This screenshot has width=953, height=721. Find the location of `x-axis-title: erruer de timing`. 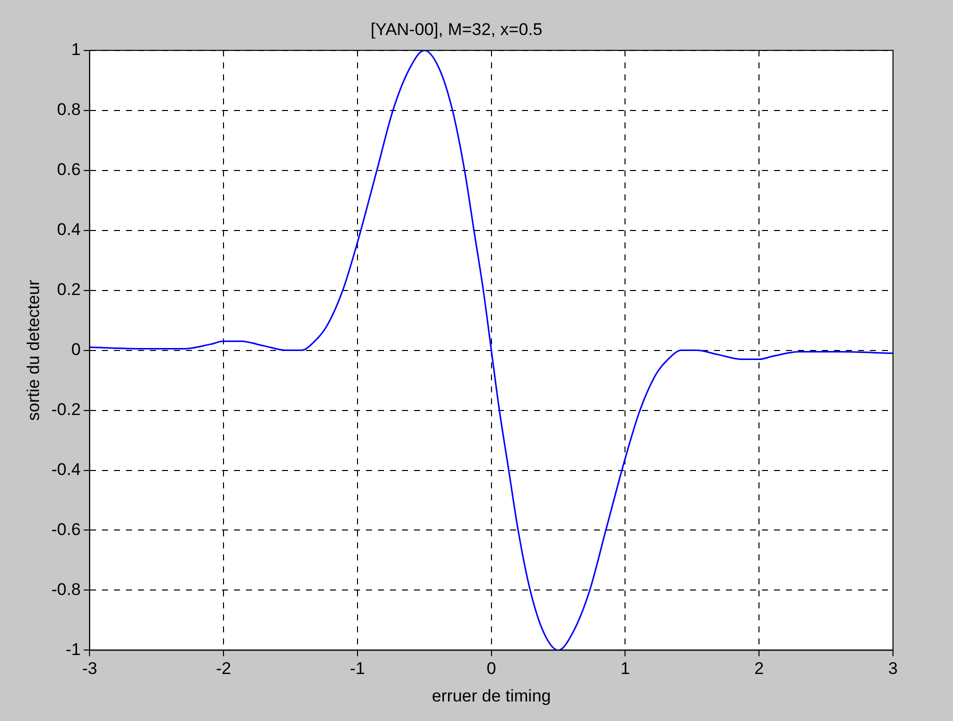

x-axis-title: erruer de timing is located at coordinates (491, 696).